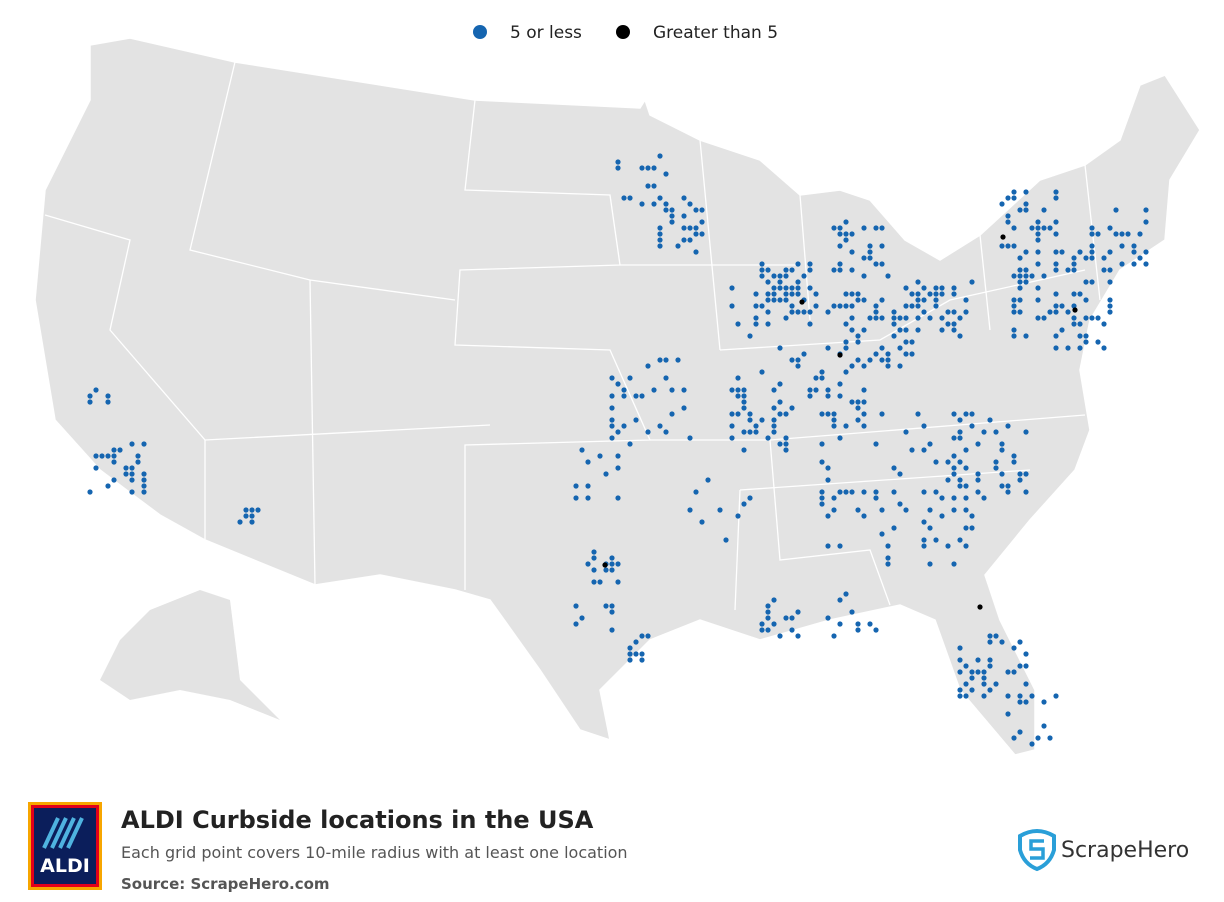  I want to click on legend-swatch, so click(480, 32).